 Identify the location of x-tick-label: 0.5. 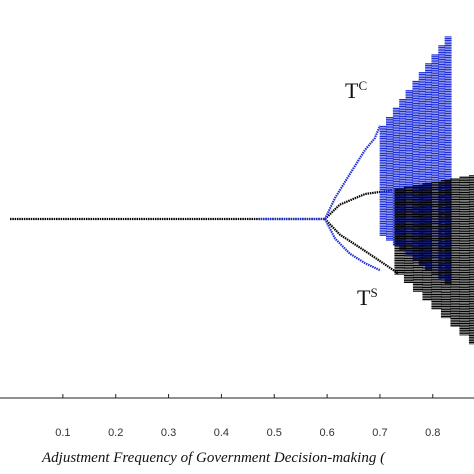
(274, 433).